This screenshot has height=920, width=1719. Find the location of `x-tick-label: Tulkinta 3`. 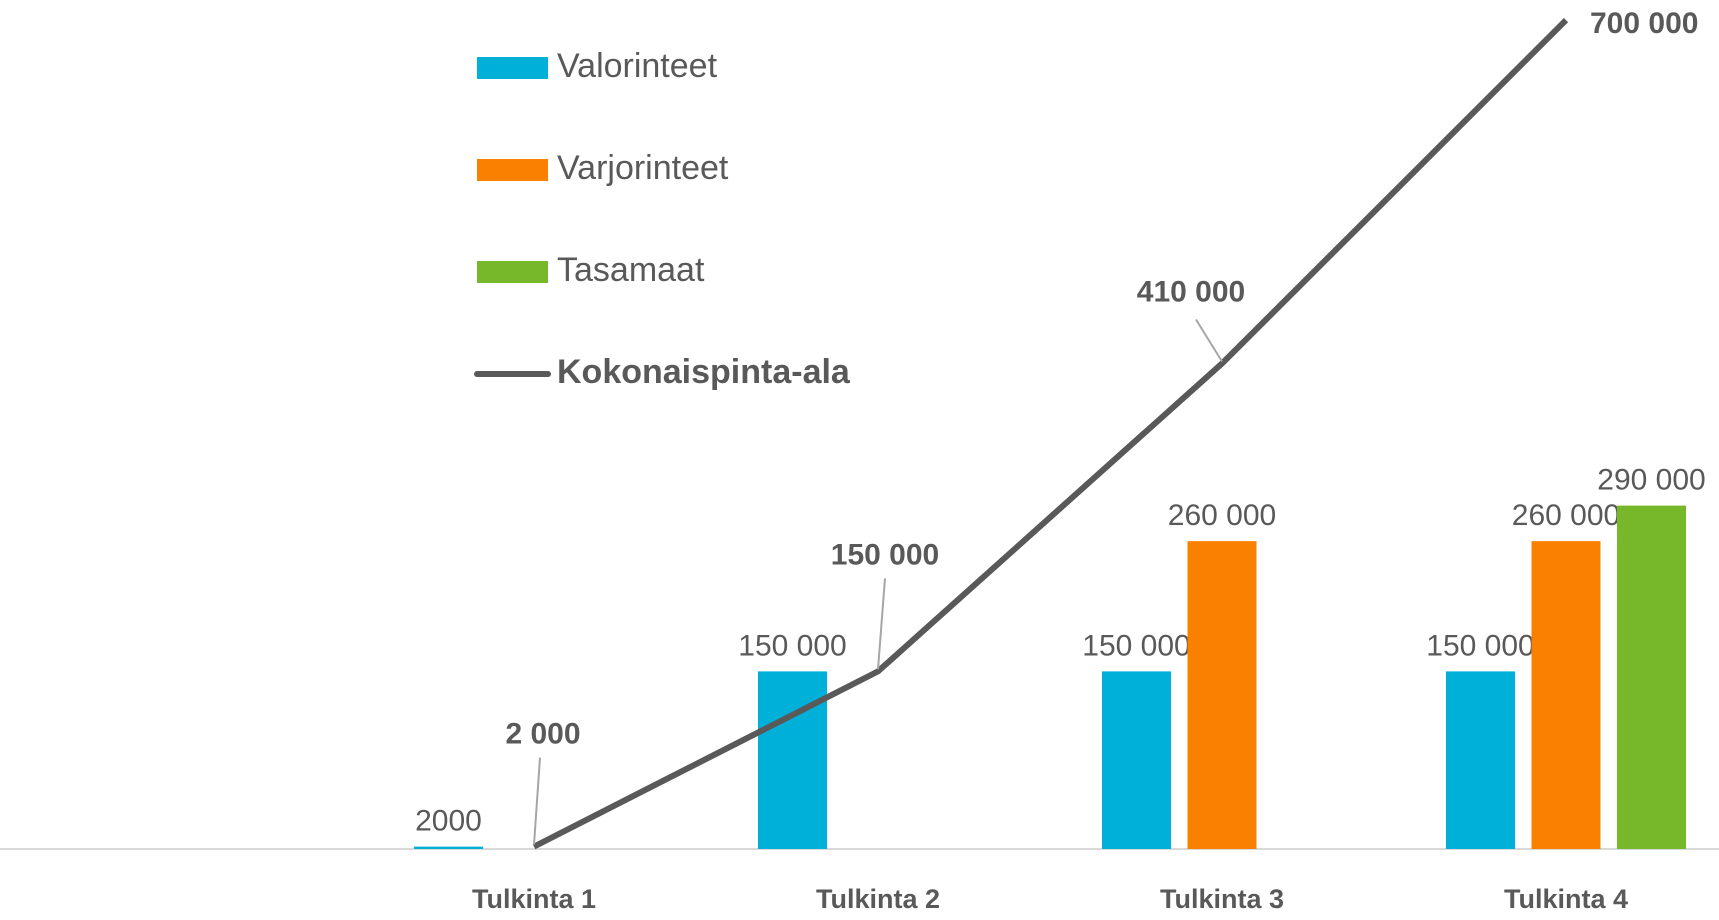

x-tick-label: Tulkinta 3 is located at coordinates (1222, 899).